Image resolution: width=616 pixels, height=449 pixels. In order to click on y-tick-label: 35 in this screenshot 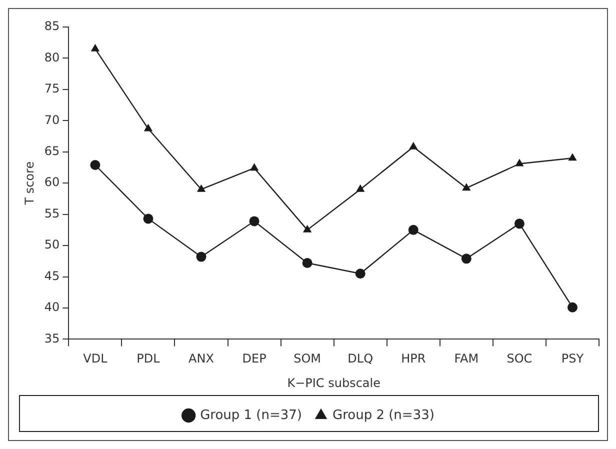, I will do `click(52, 338)`.